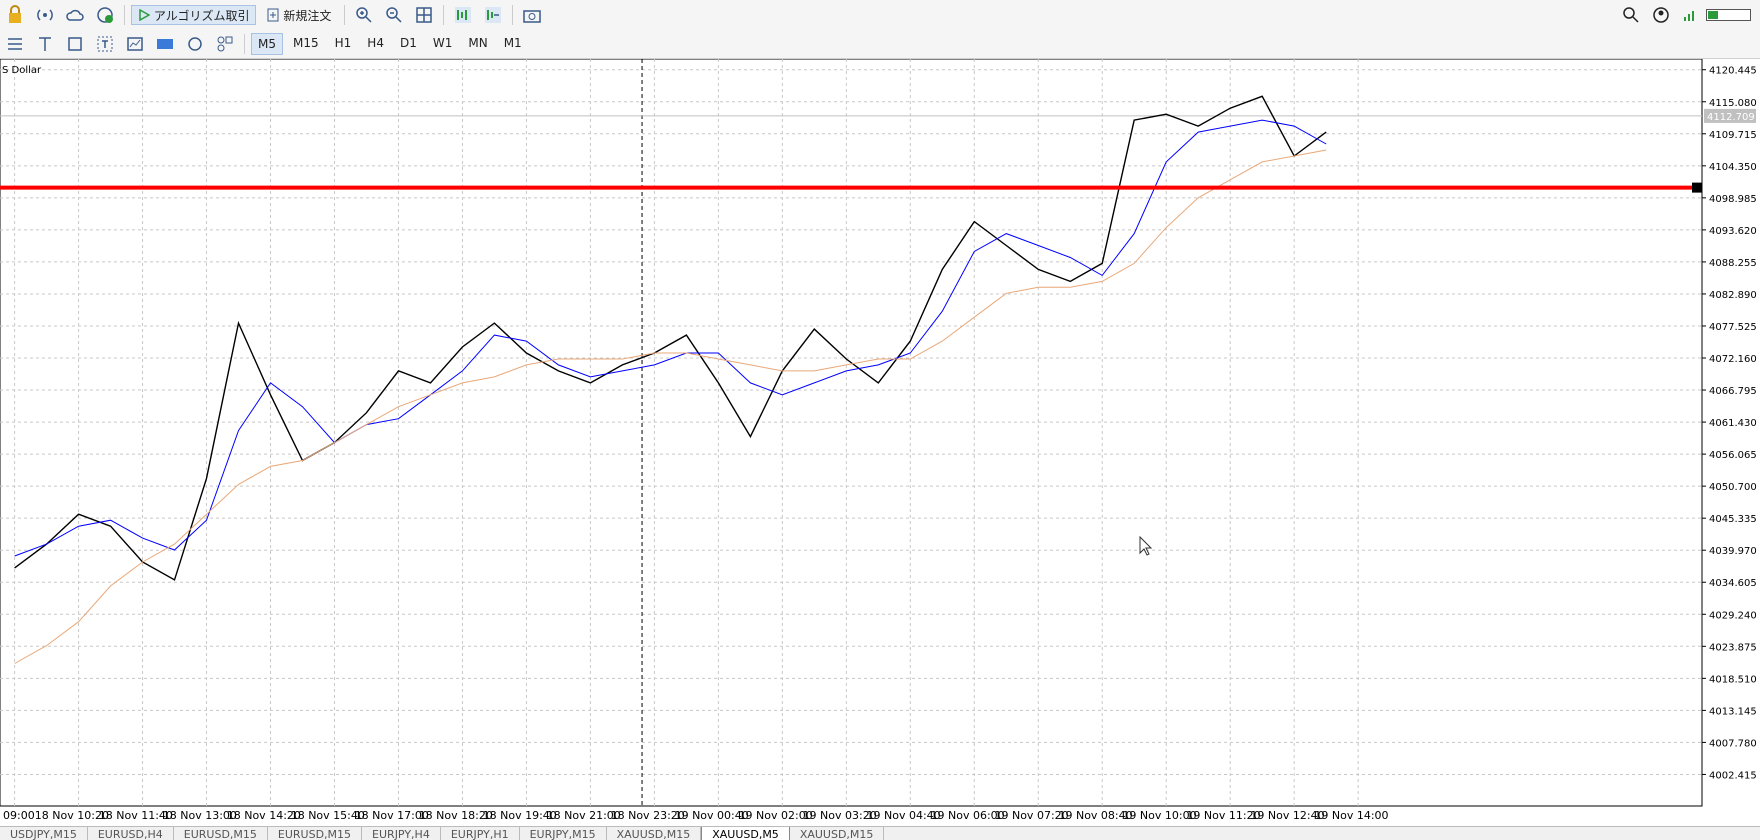  What do you see at coordinates (532, 15) in the screenshot?
I see `screenshot-icon` at bounding box center [532, 15].